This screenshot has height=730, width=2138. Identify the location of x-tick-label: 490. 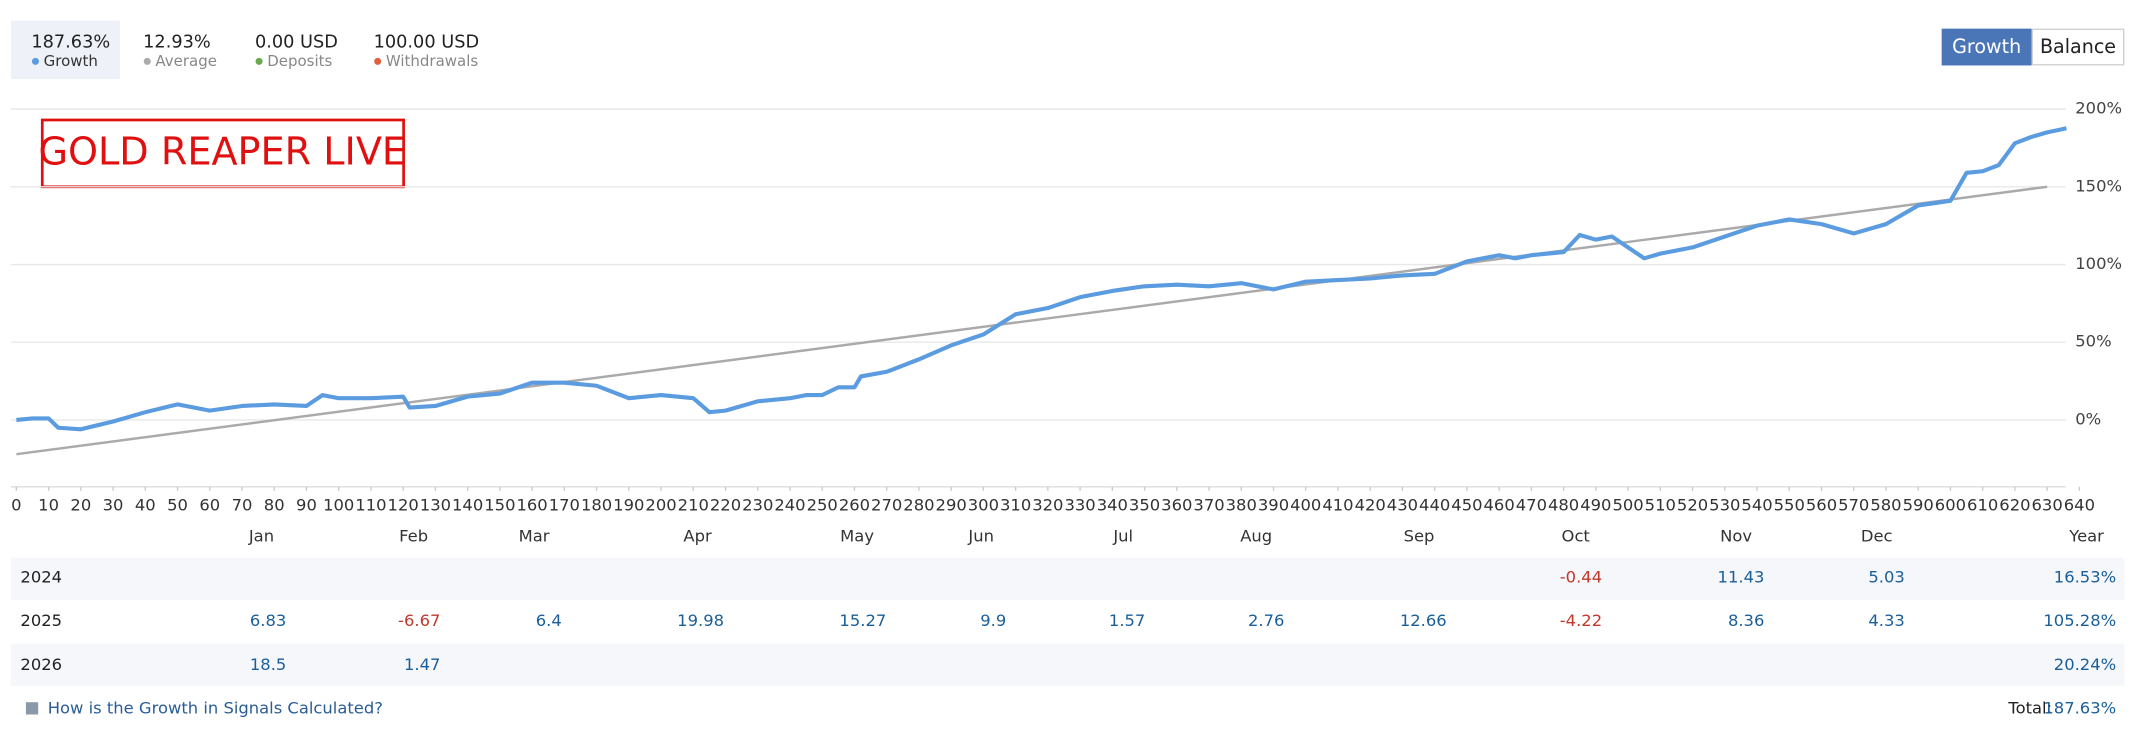
(1595, 504).